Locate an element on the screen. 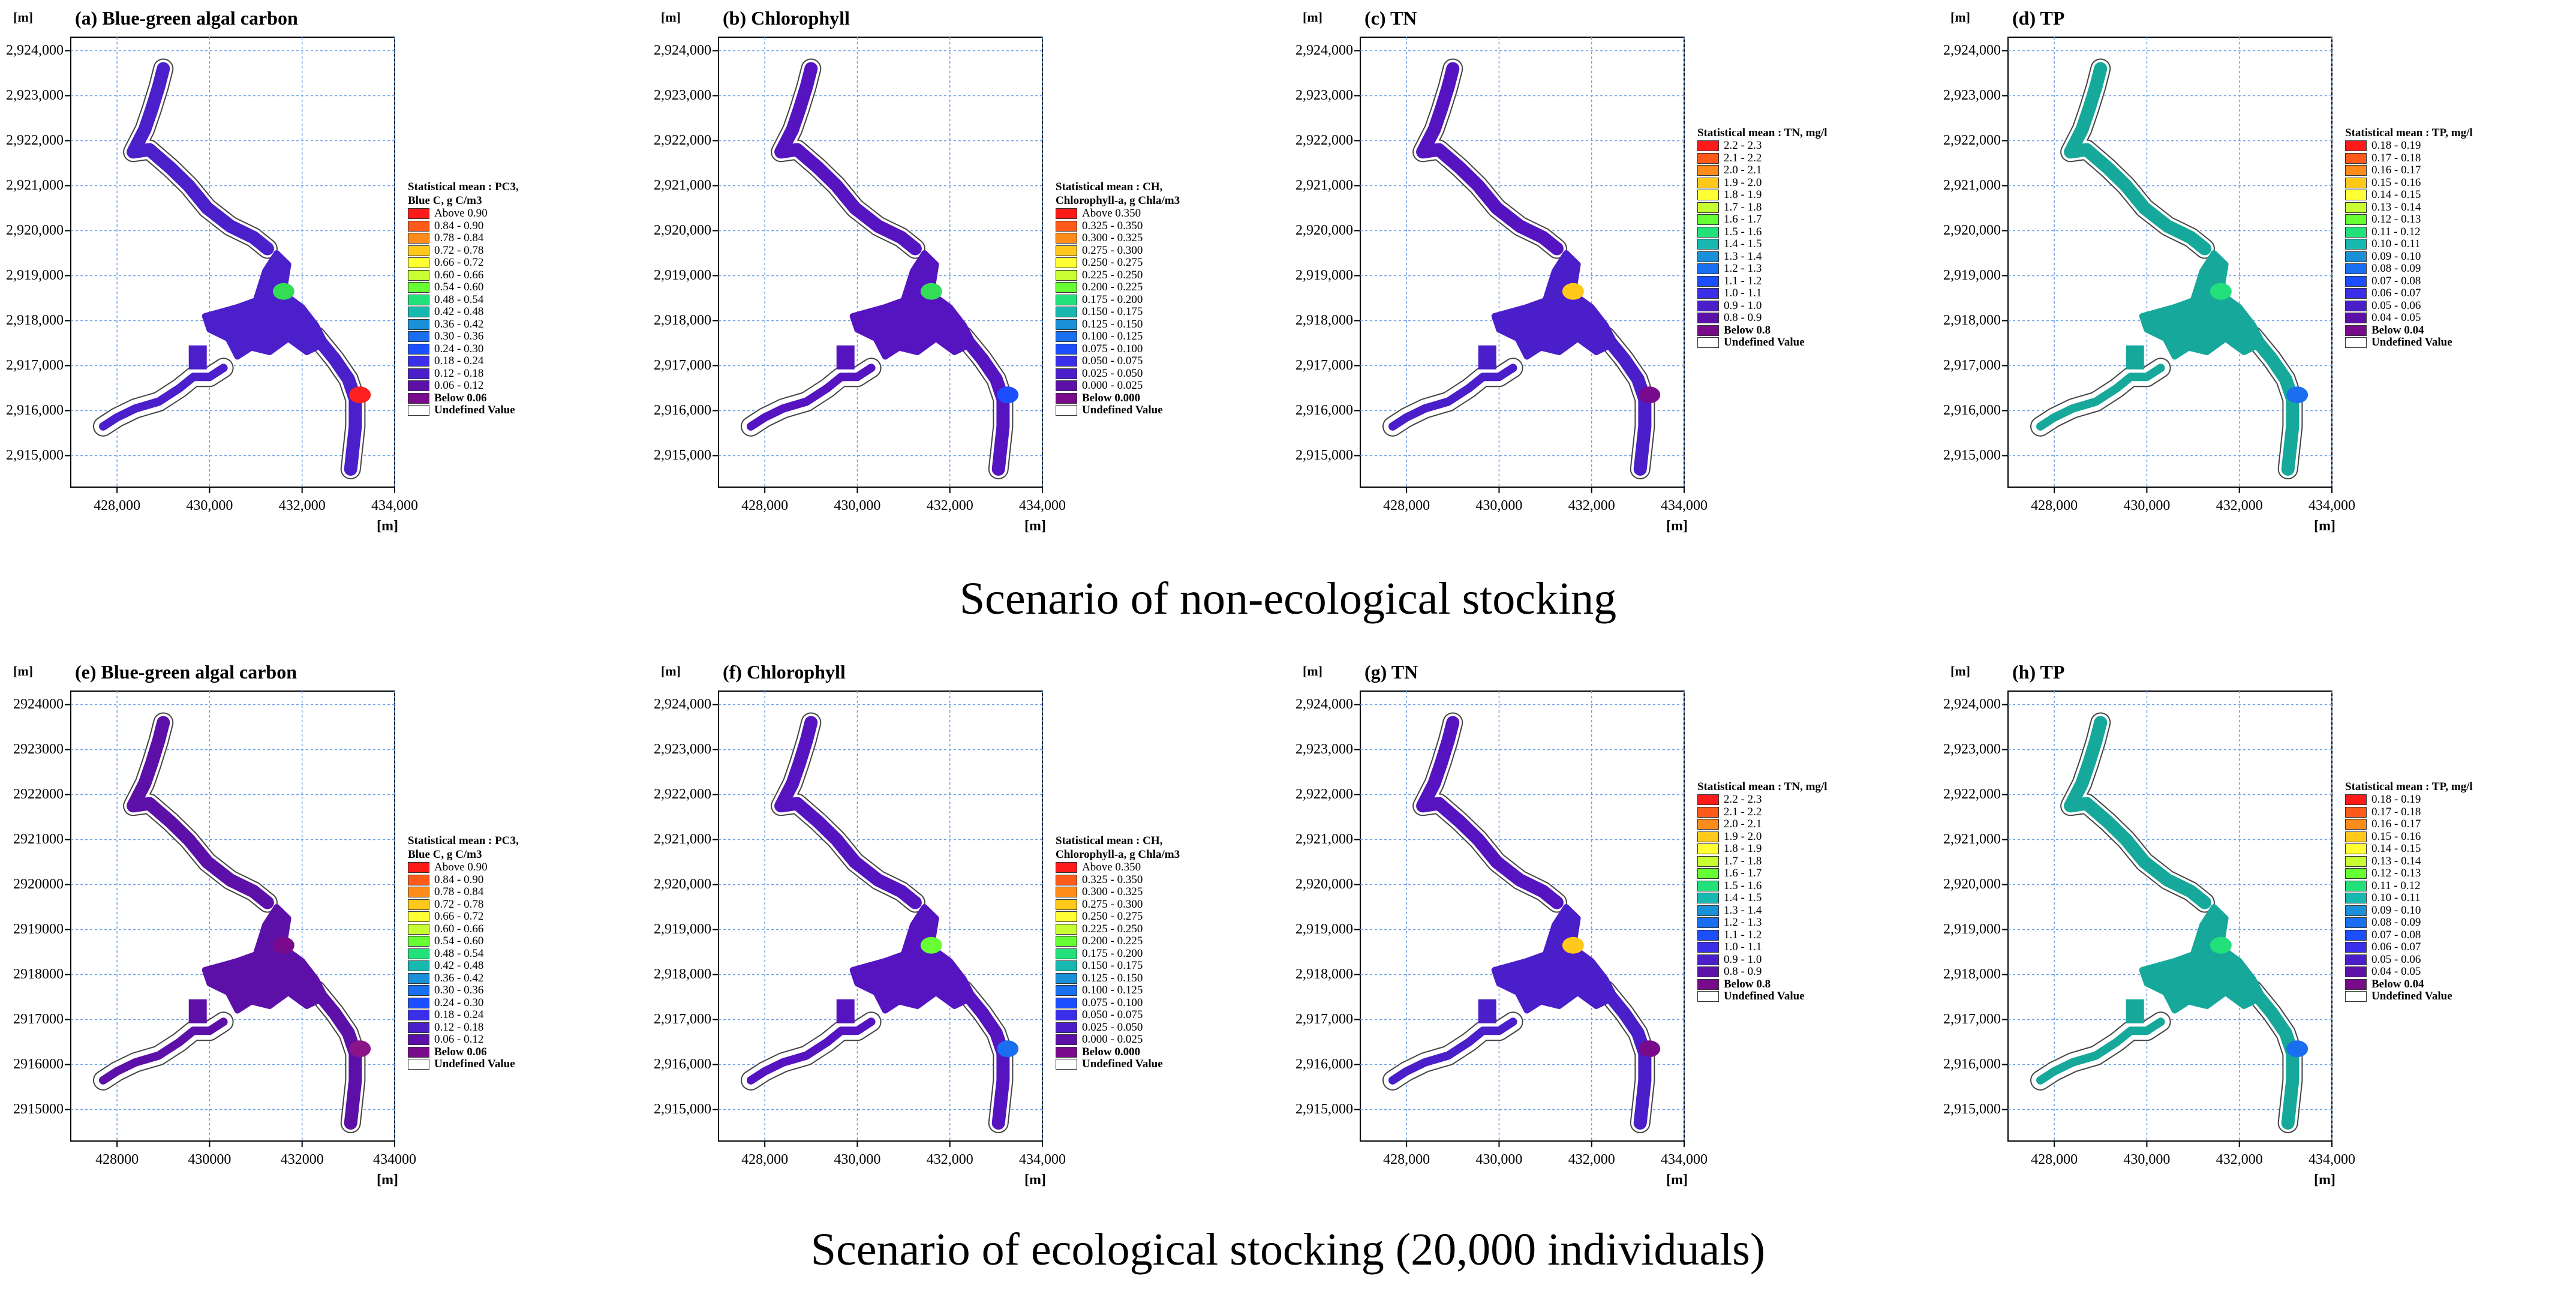 The image size is (2576, 1294). legend-label: 0.11 - 0.12 is located at coordinates (2396, 231).